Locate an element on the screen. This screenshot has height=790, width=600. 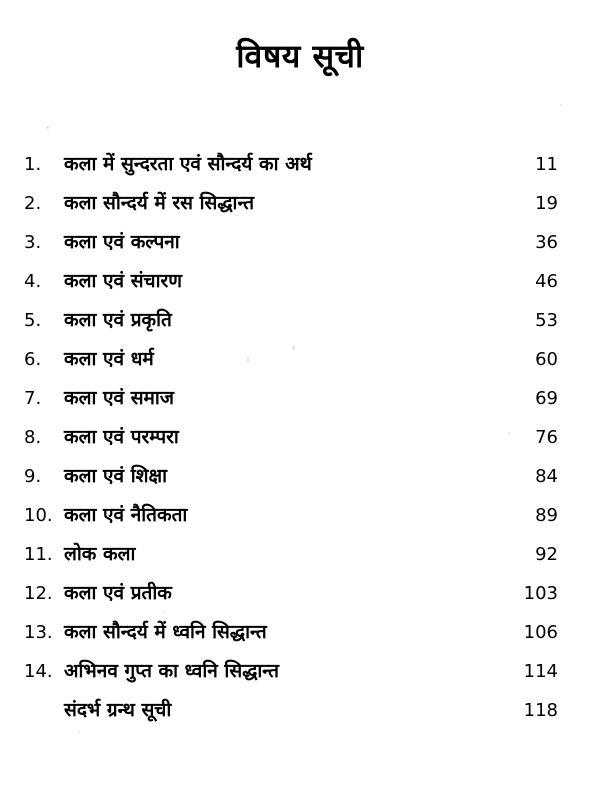
entry-title: कला में सुन्दरता एवं सौन्दर्य का अर्थ is located at coordinates (188, 164).